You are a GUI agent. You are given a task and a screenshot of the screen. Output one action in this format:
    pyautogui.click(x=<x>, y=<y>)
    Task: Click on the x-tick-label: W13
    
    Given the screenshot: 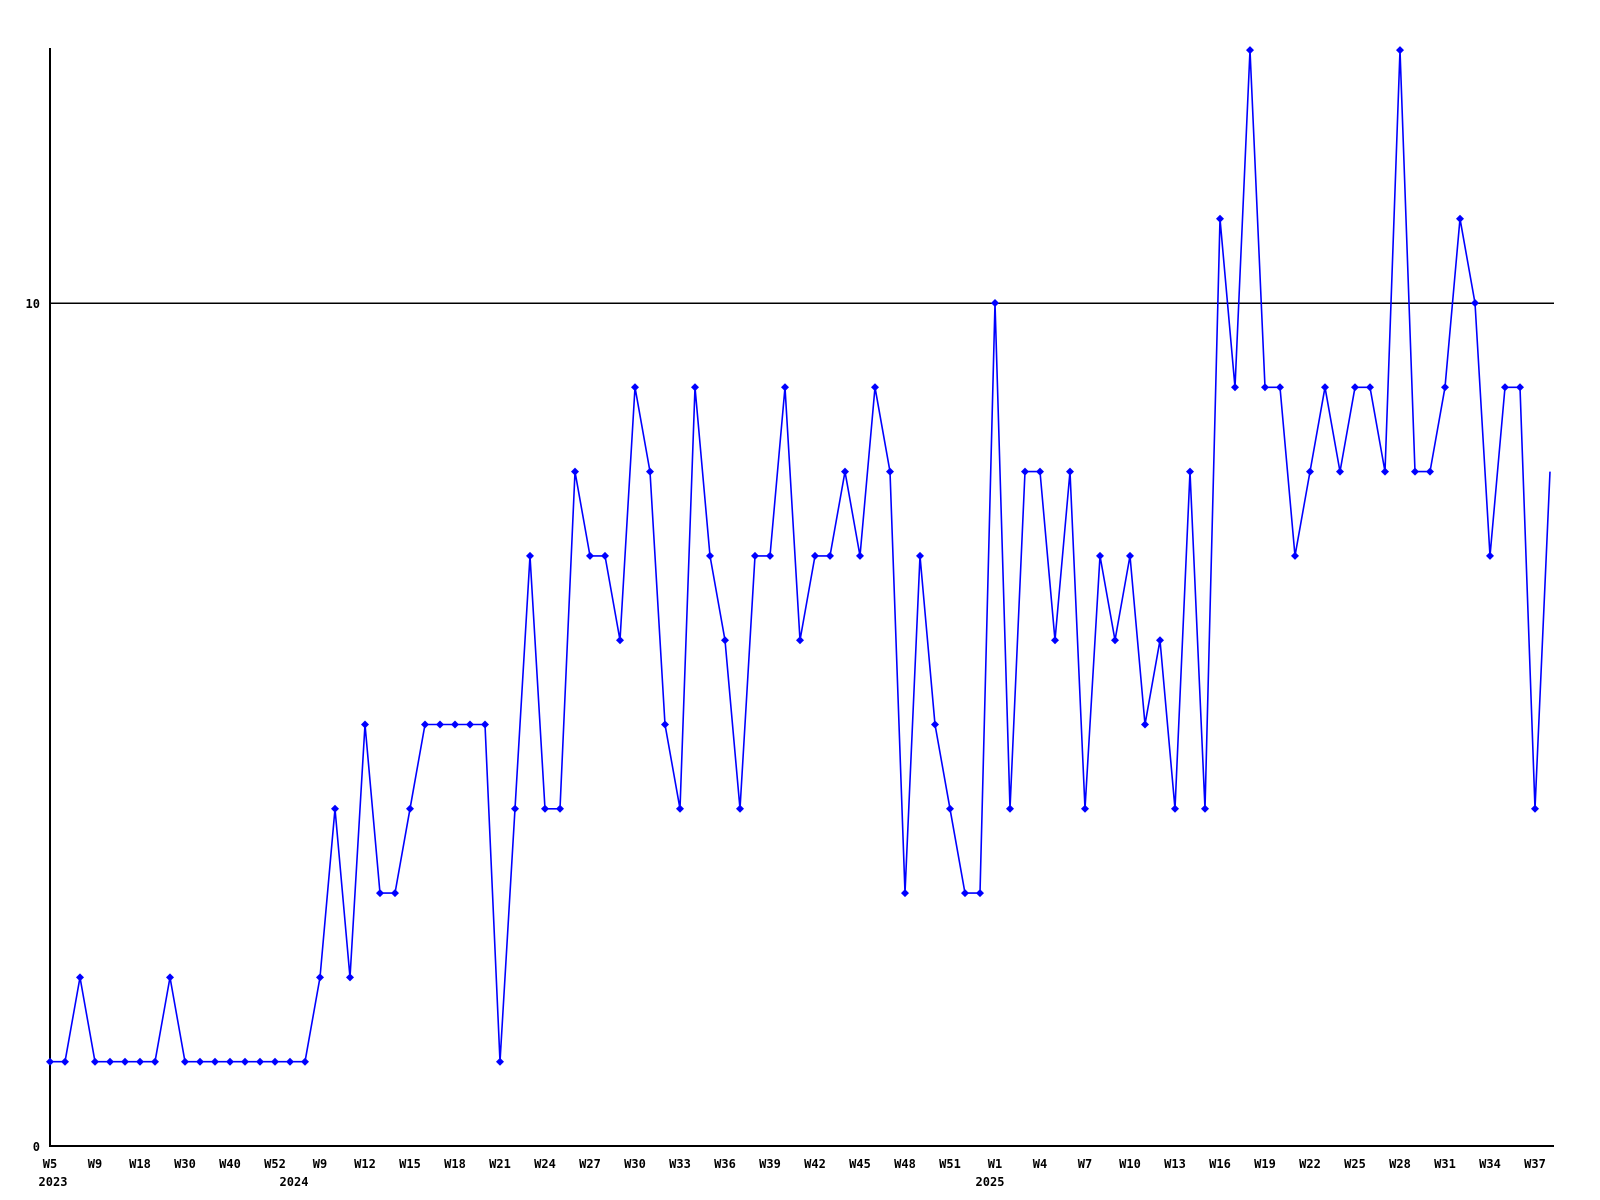 What is the action you would take?
    pyautogui.click(x=1175, y=1164)
    